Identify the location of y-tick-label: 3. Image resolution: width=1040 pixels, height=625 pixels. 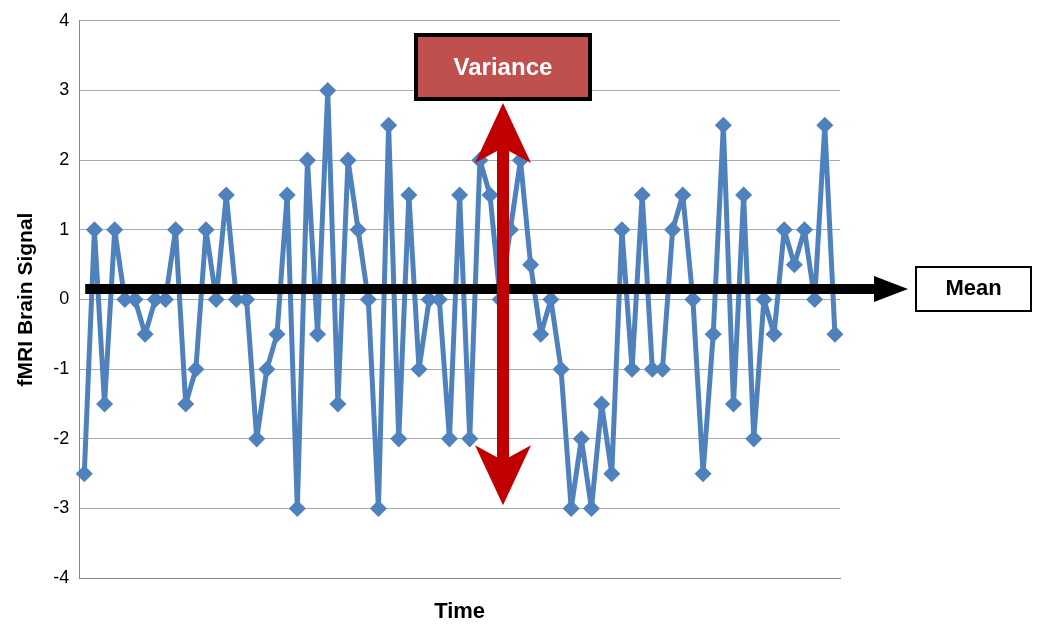
(64, 89).